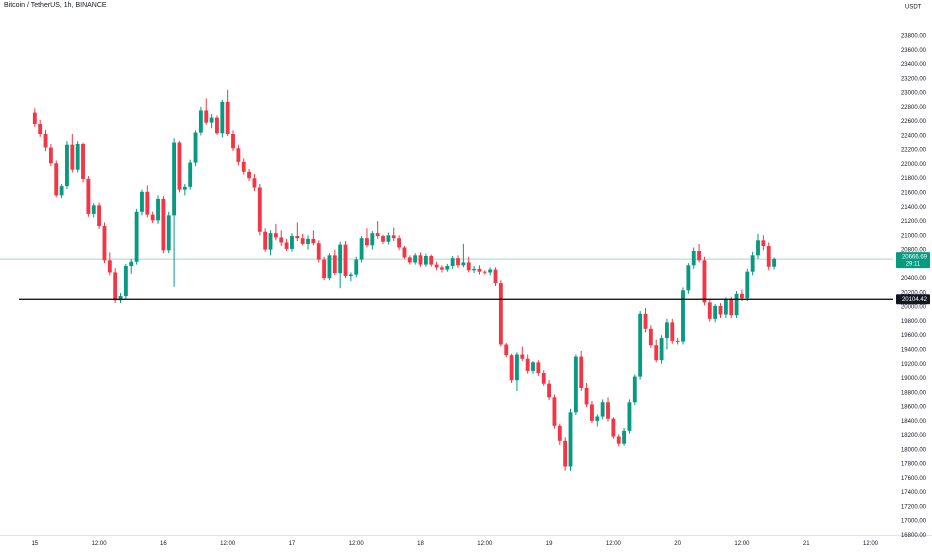 This screenshot has width=932, height=555. Describe the element at coordinates (914, 379) in the screenshot. I see `y-tick-label: 19000.00` at that location.